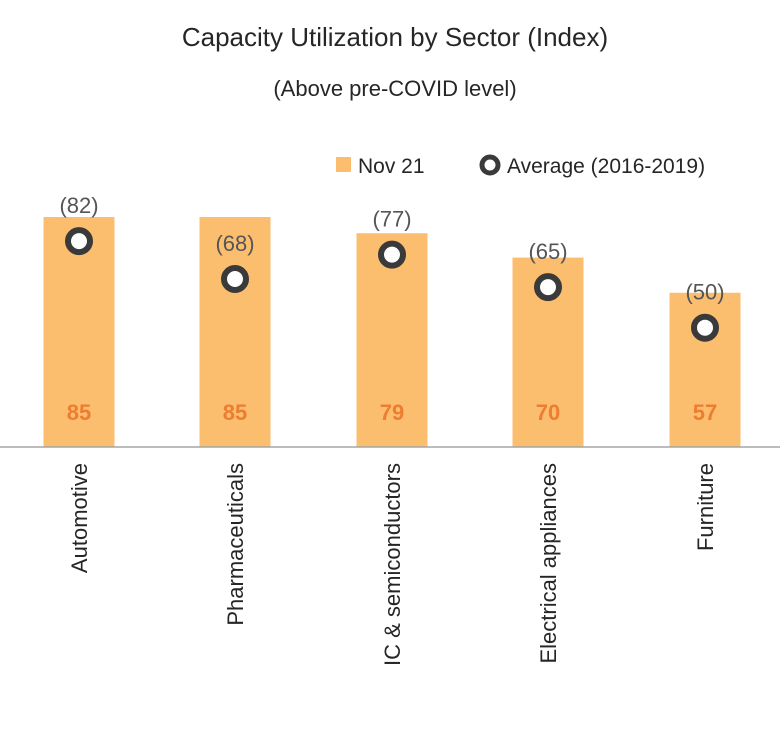 This screenshot has height=733, width=780. What do you see at coordinates (79, 518) in the screenshot?
I see `category-label-0: Automotive` at bounding box center [79, 518].